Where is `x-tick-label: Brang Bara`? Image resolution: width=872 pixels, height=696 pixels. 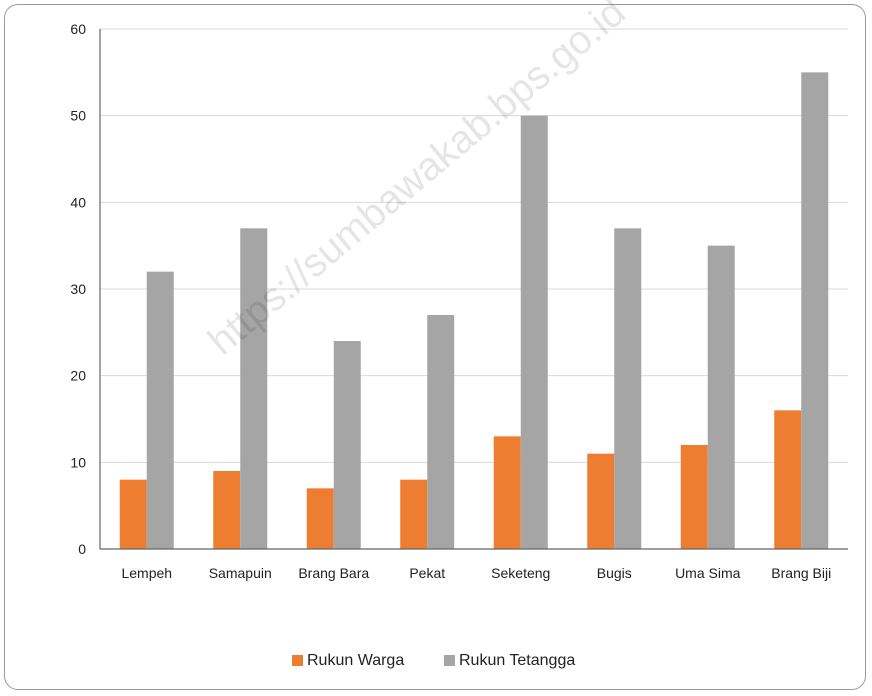
x-tick-label: Brang Bara is located at coordinates (333, 573).